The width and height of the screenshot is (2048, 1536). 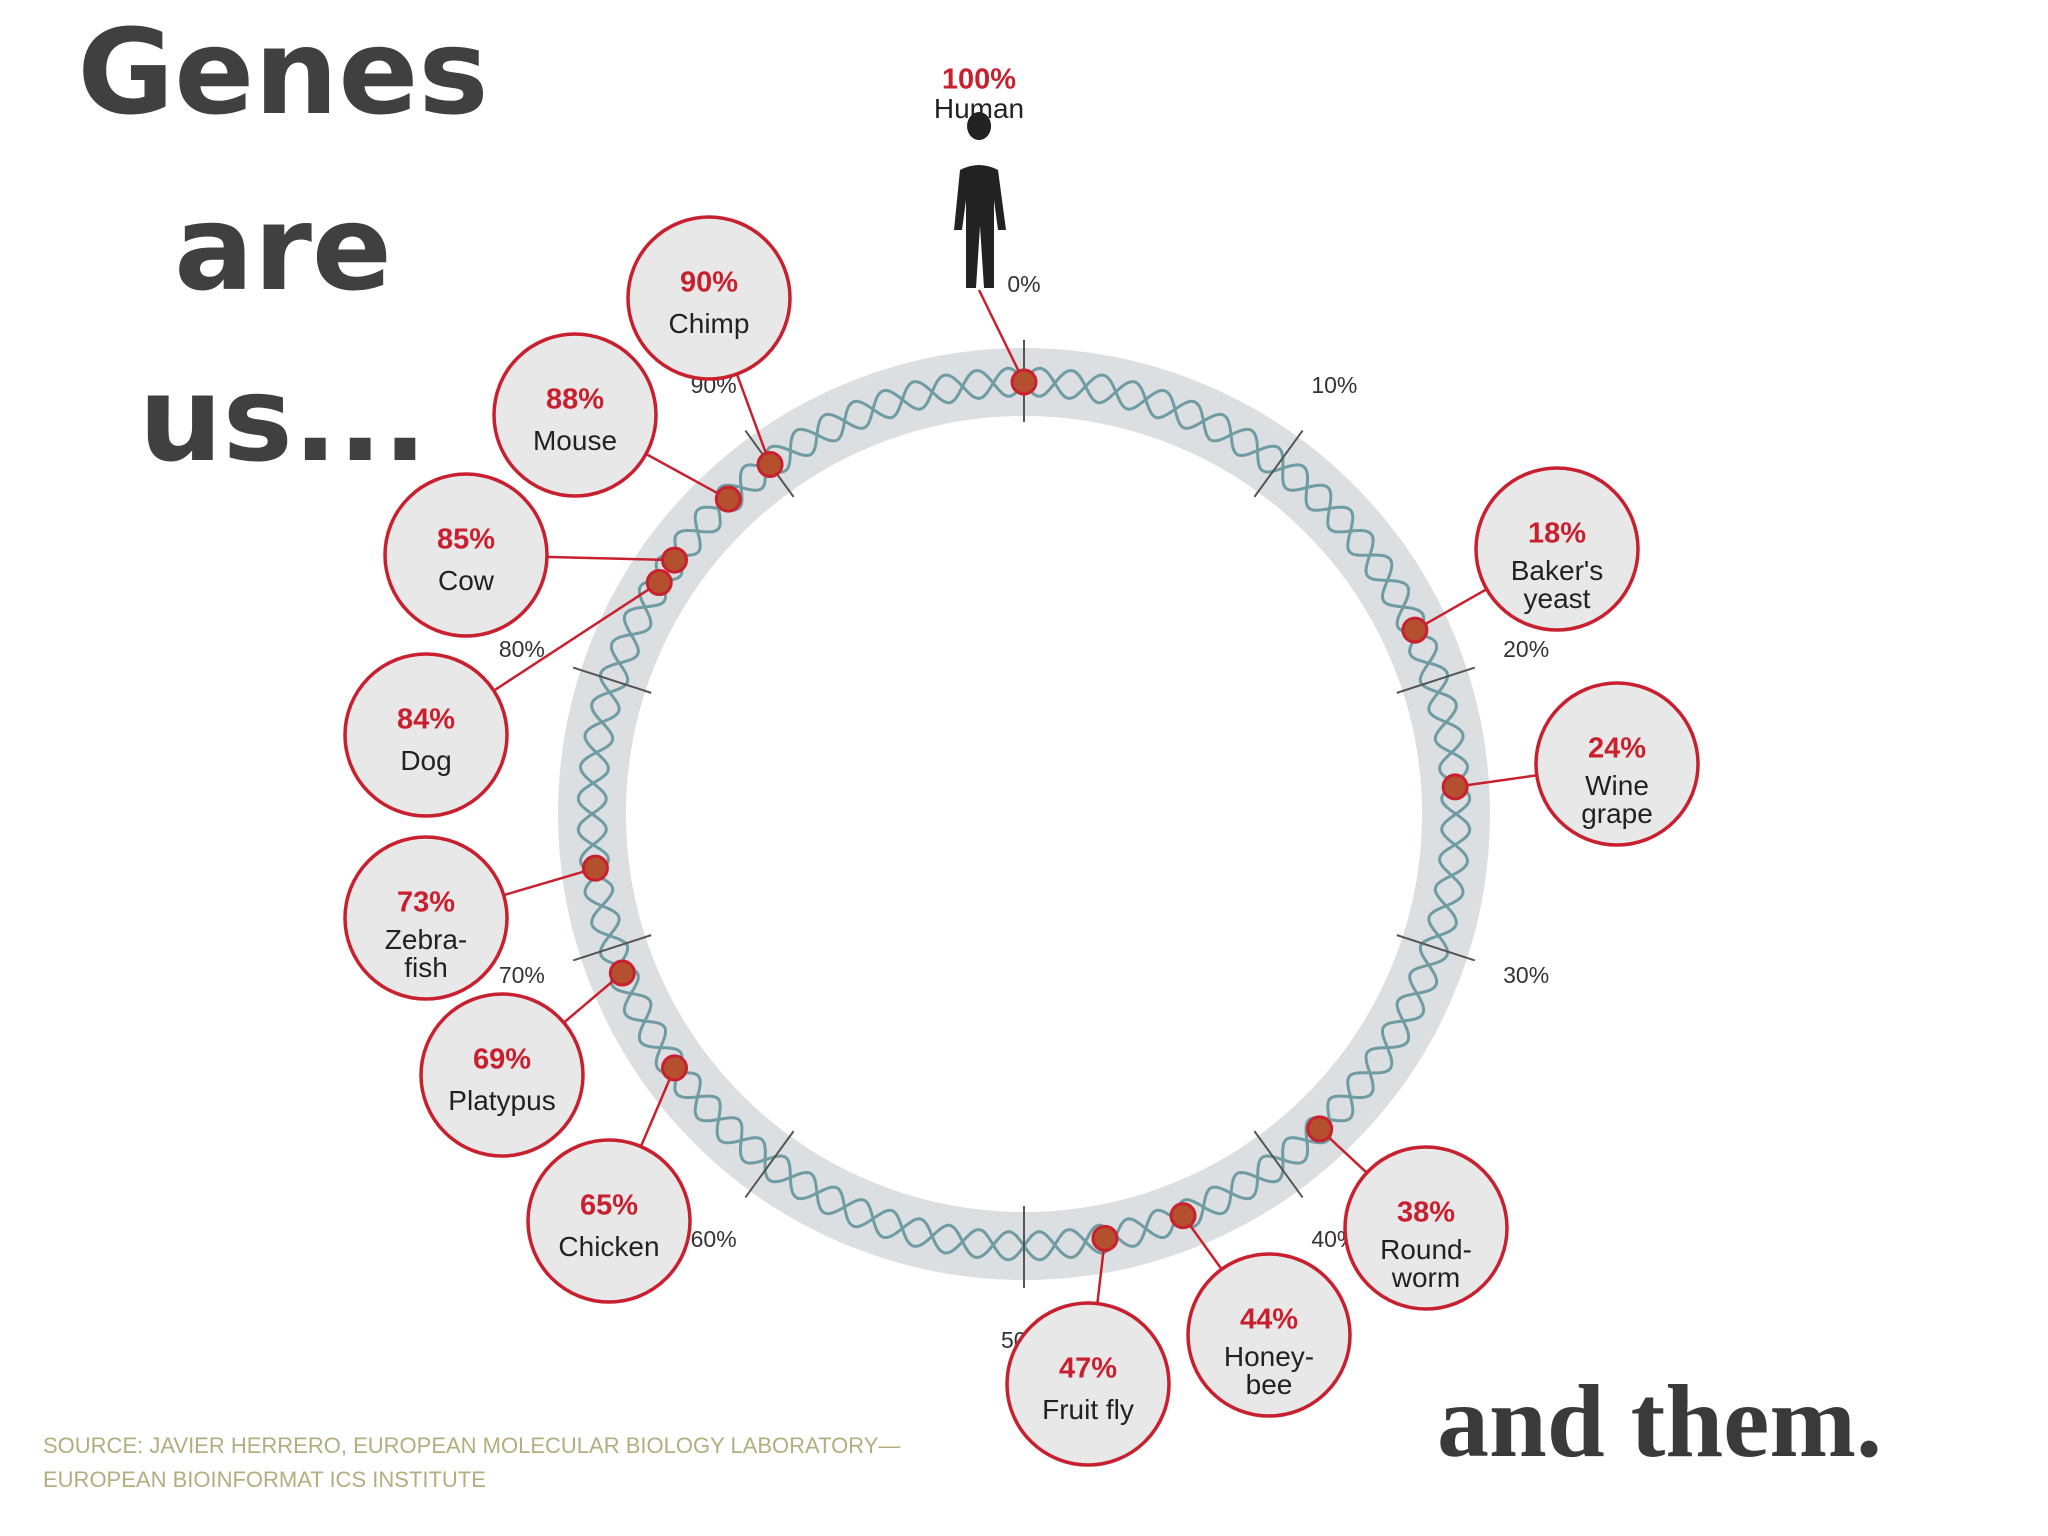 What do you see at coordinates (425, 760) in the screenshot?
I see `organism-name: Dog` at bounding box center [425, 760].